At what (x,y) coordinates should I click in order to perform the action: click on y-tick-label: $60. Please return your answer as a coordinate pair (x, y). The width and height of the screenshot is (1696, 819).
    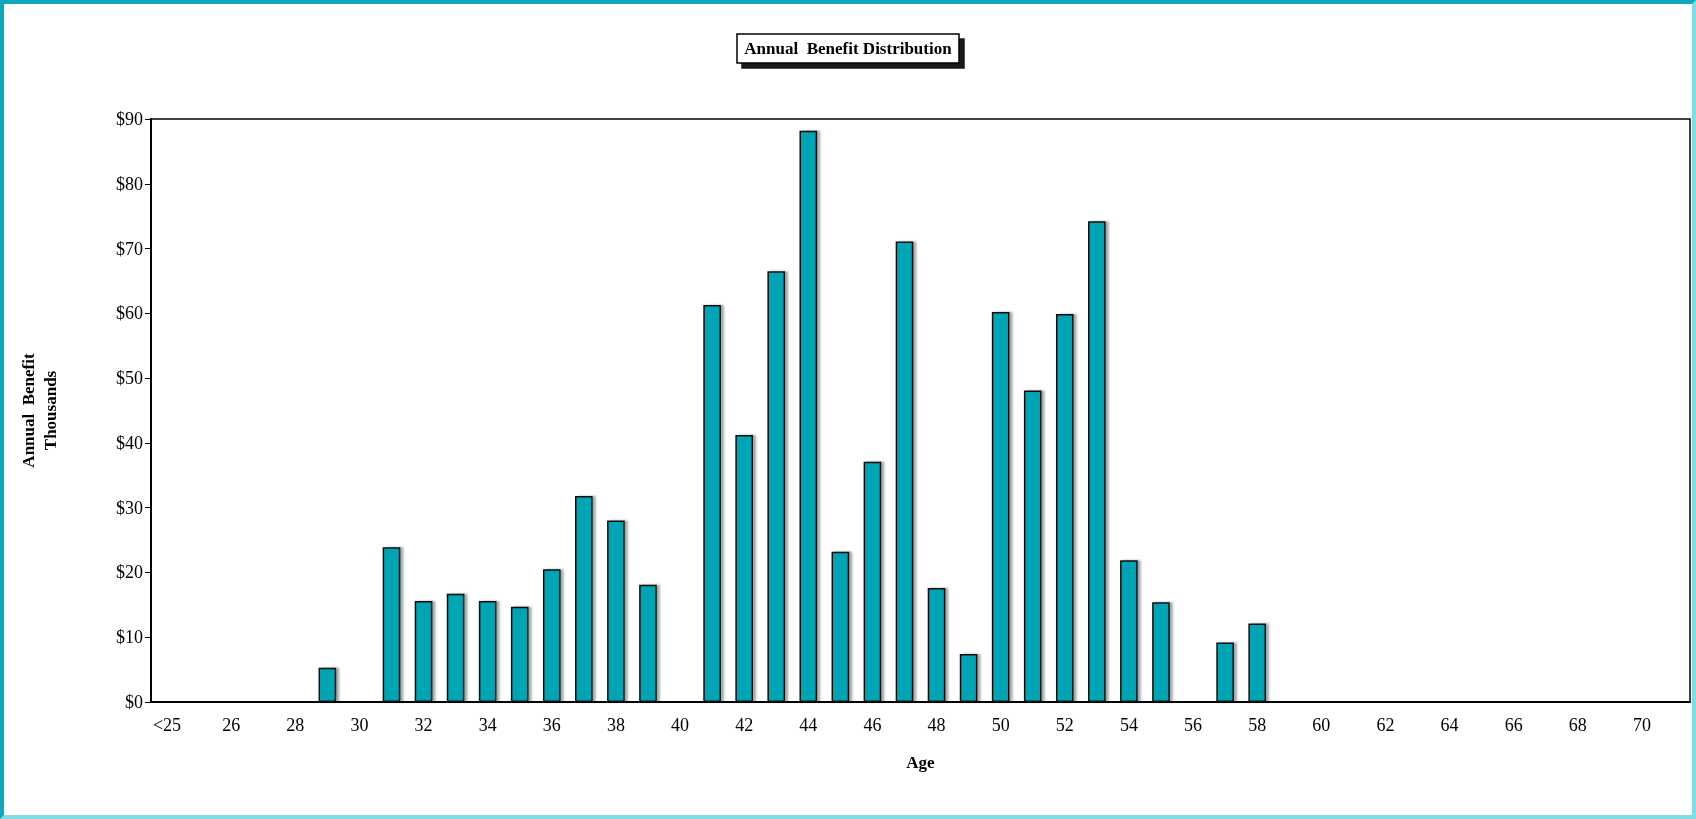
    Looking at the image, I should click on (129, 313).